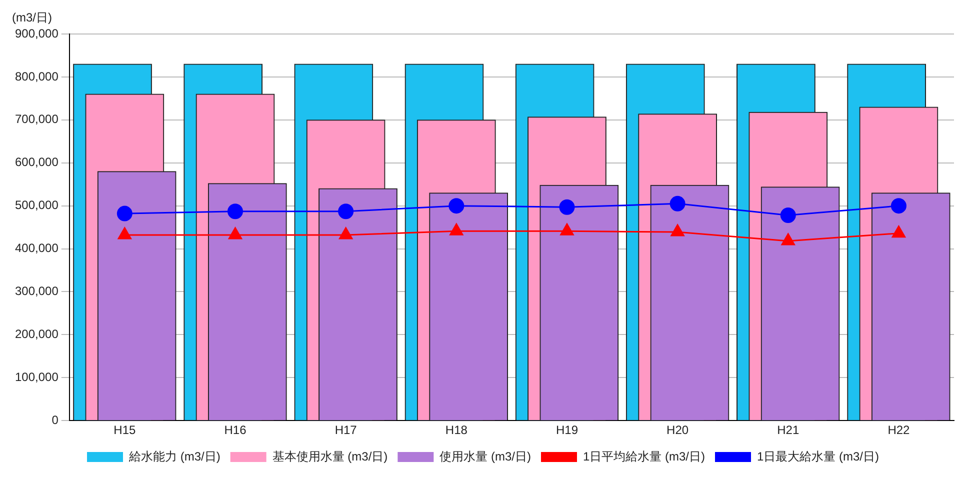 This screenshot has width=972, height=481. What do you see at coordinates (36, 377) in the screenshot?
I see `y-tick-label: 100,000` at bounding box center [36, 377].